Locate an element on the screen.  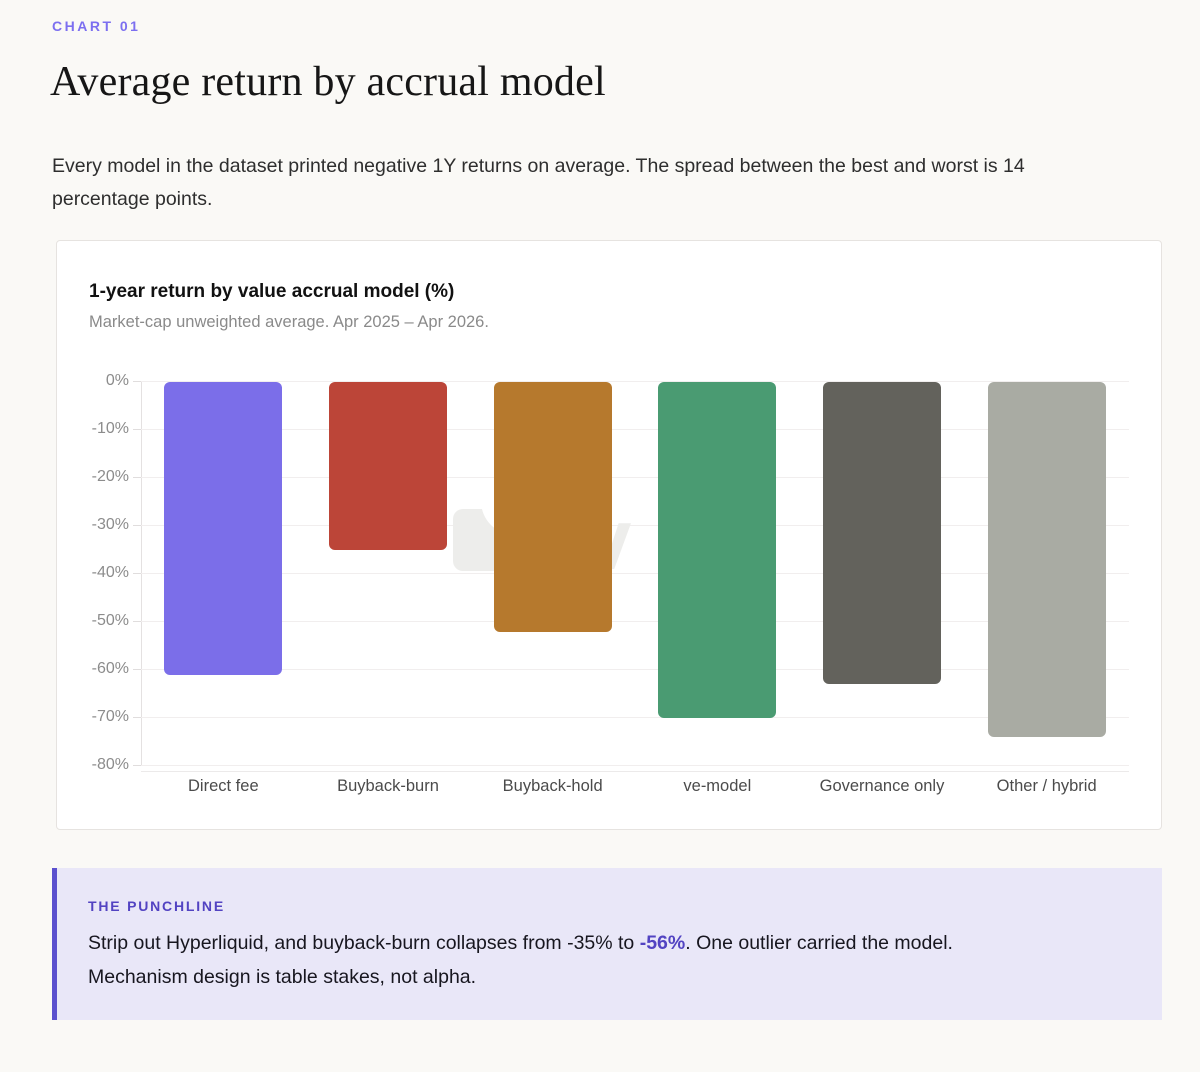
bar-governance-only is located at coordinates (882, 533).